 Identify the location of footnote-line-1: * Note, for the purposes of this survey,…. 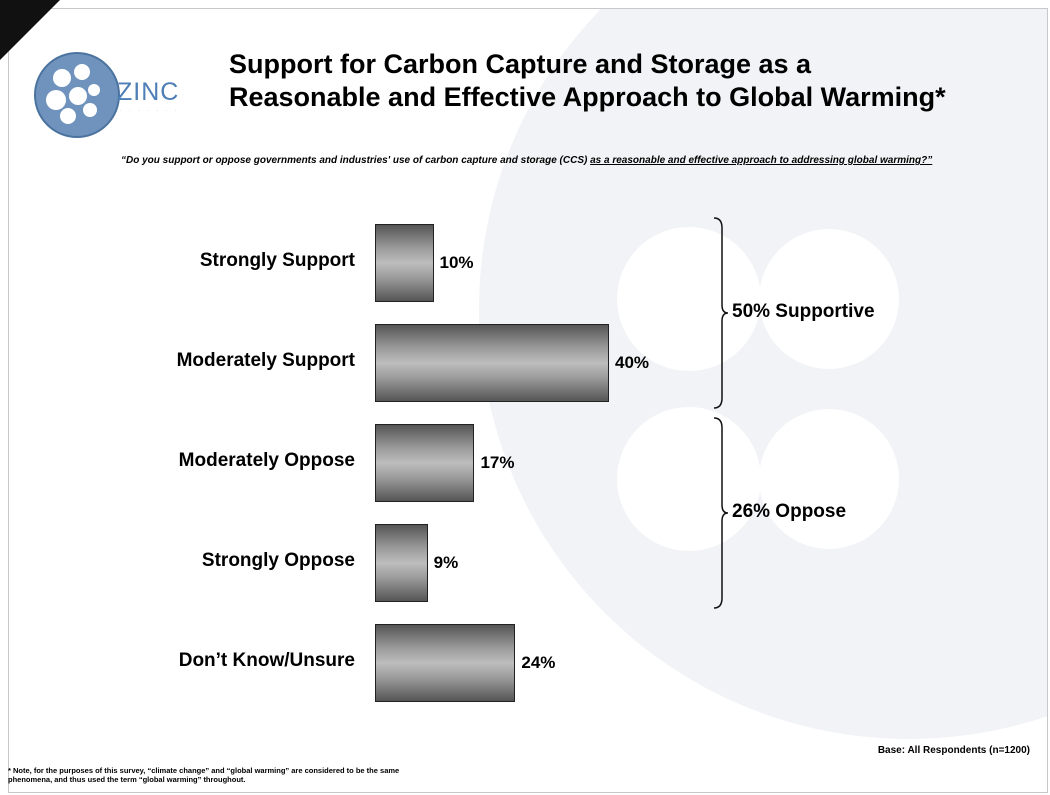
(204, 770).